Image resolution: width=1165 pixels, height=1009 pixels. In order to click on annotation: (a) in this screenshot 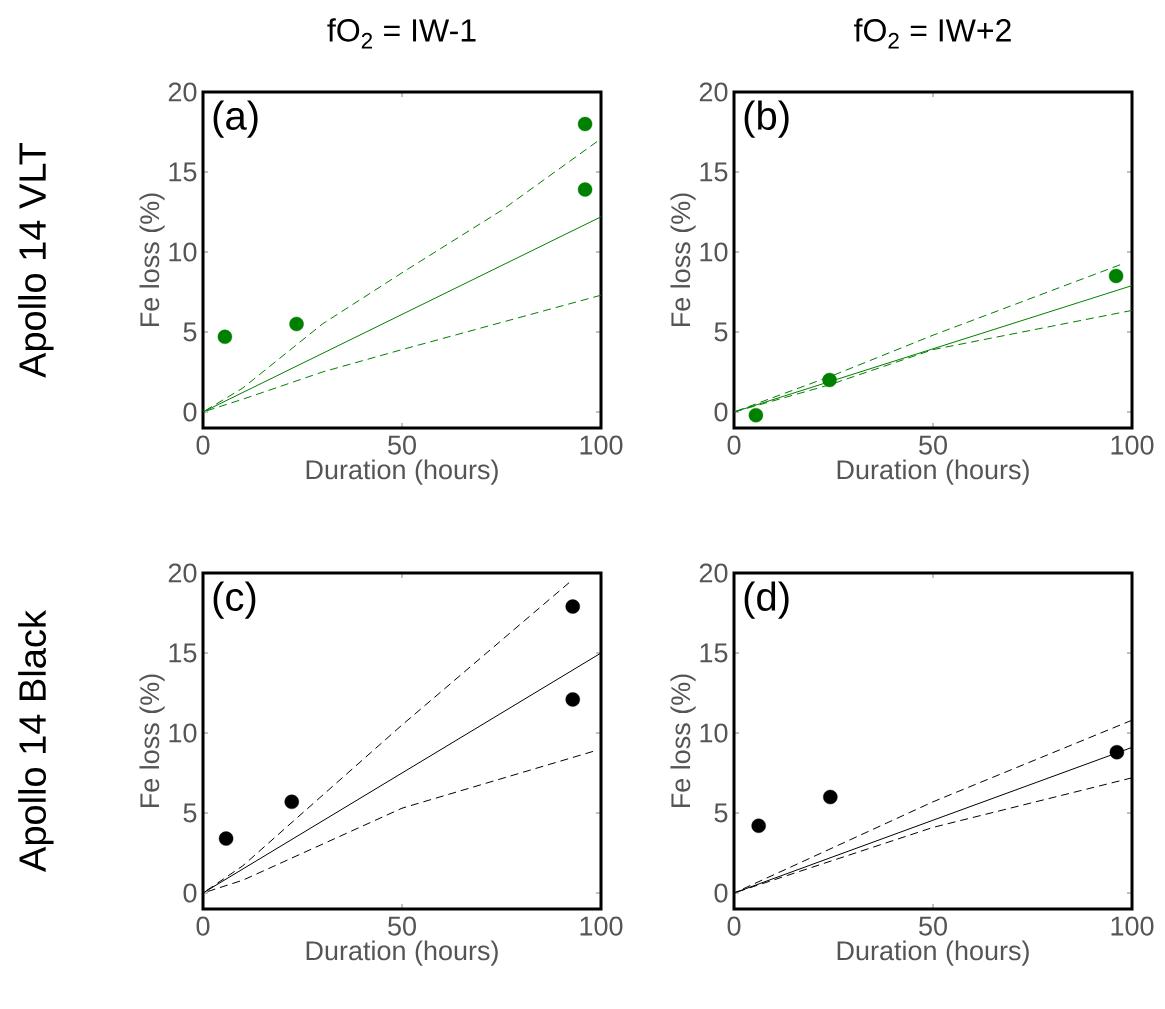, I will do `click(235, 119)`.